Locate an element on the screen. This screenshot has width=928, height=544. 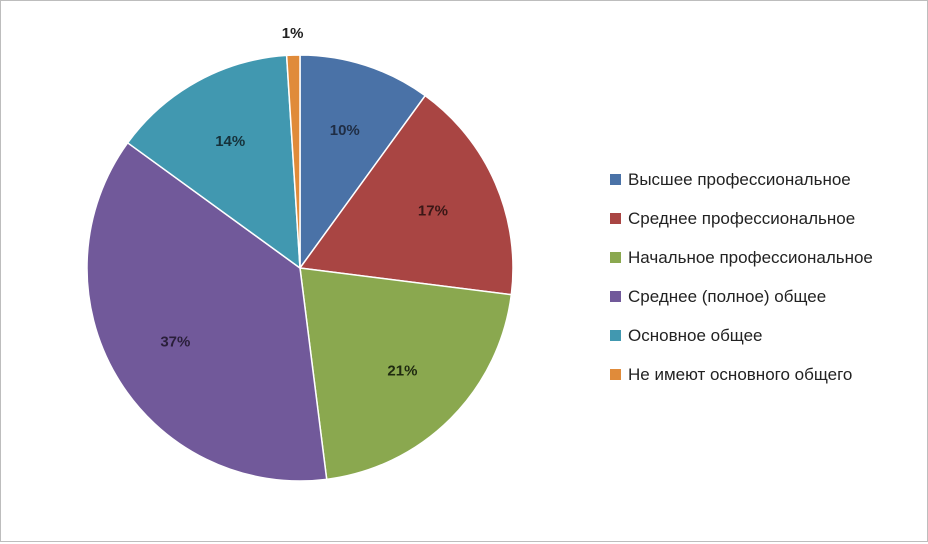
data-label: 21% is located at coordinates (402, 370).